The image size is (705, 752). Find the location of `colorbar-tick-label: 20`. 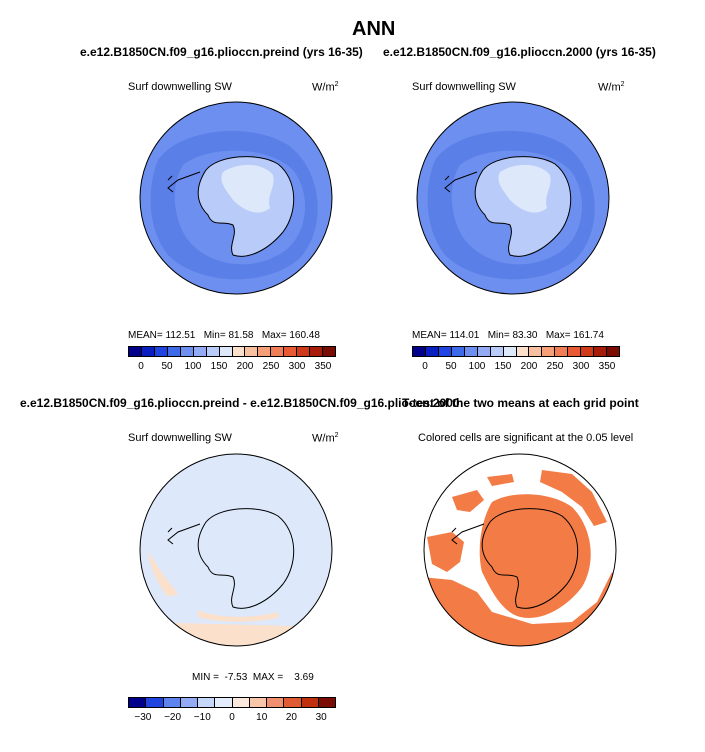

colorbar-tick-label: 20 is located at coordinates (291, 717).